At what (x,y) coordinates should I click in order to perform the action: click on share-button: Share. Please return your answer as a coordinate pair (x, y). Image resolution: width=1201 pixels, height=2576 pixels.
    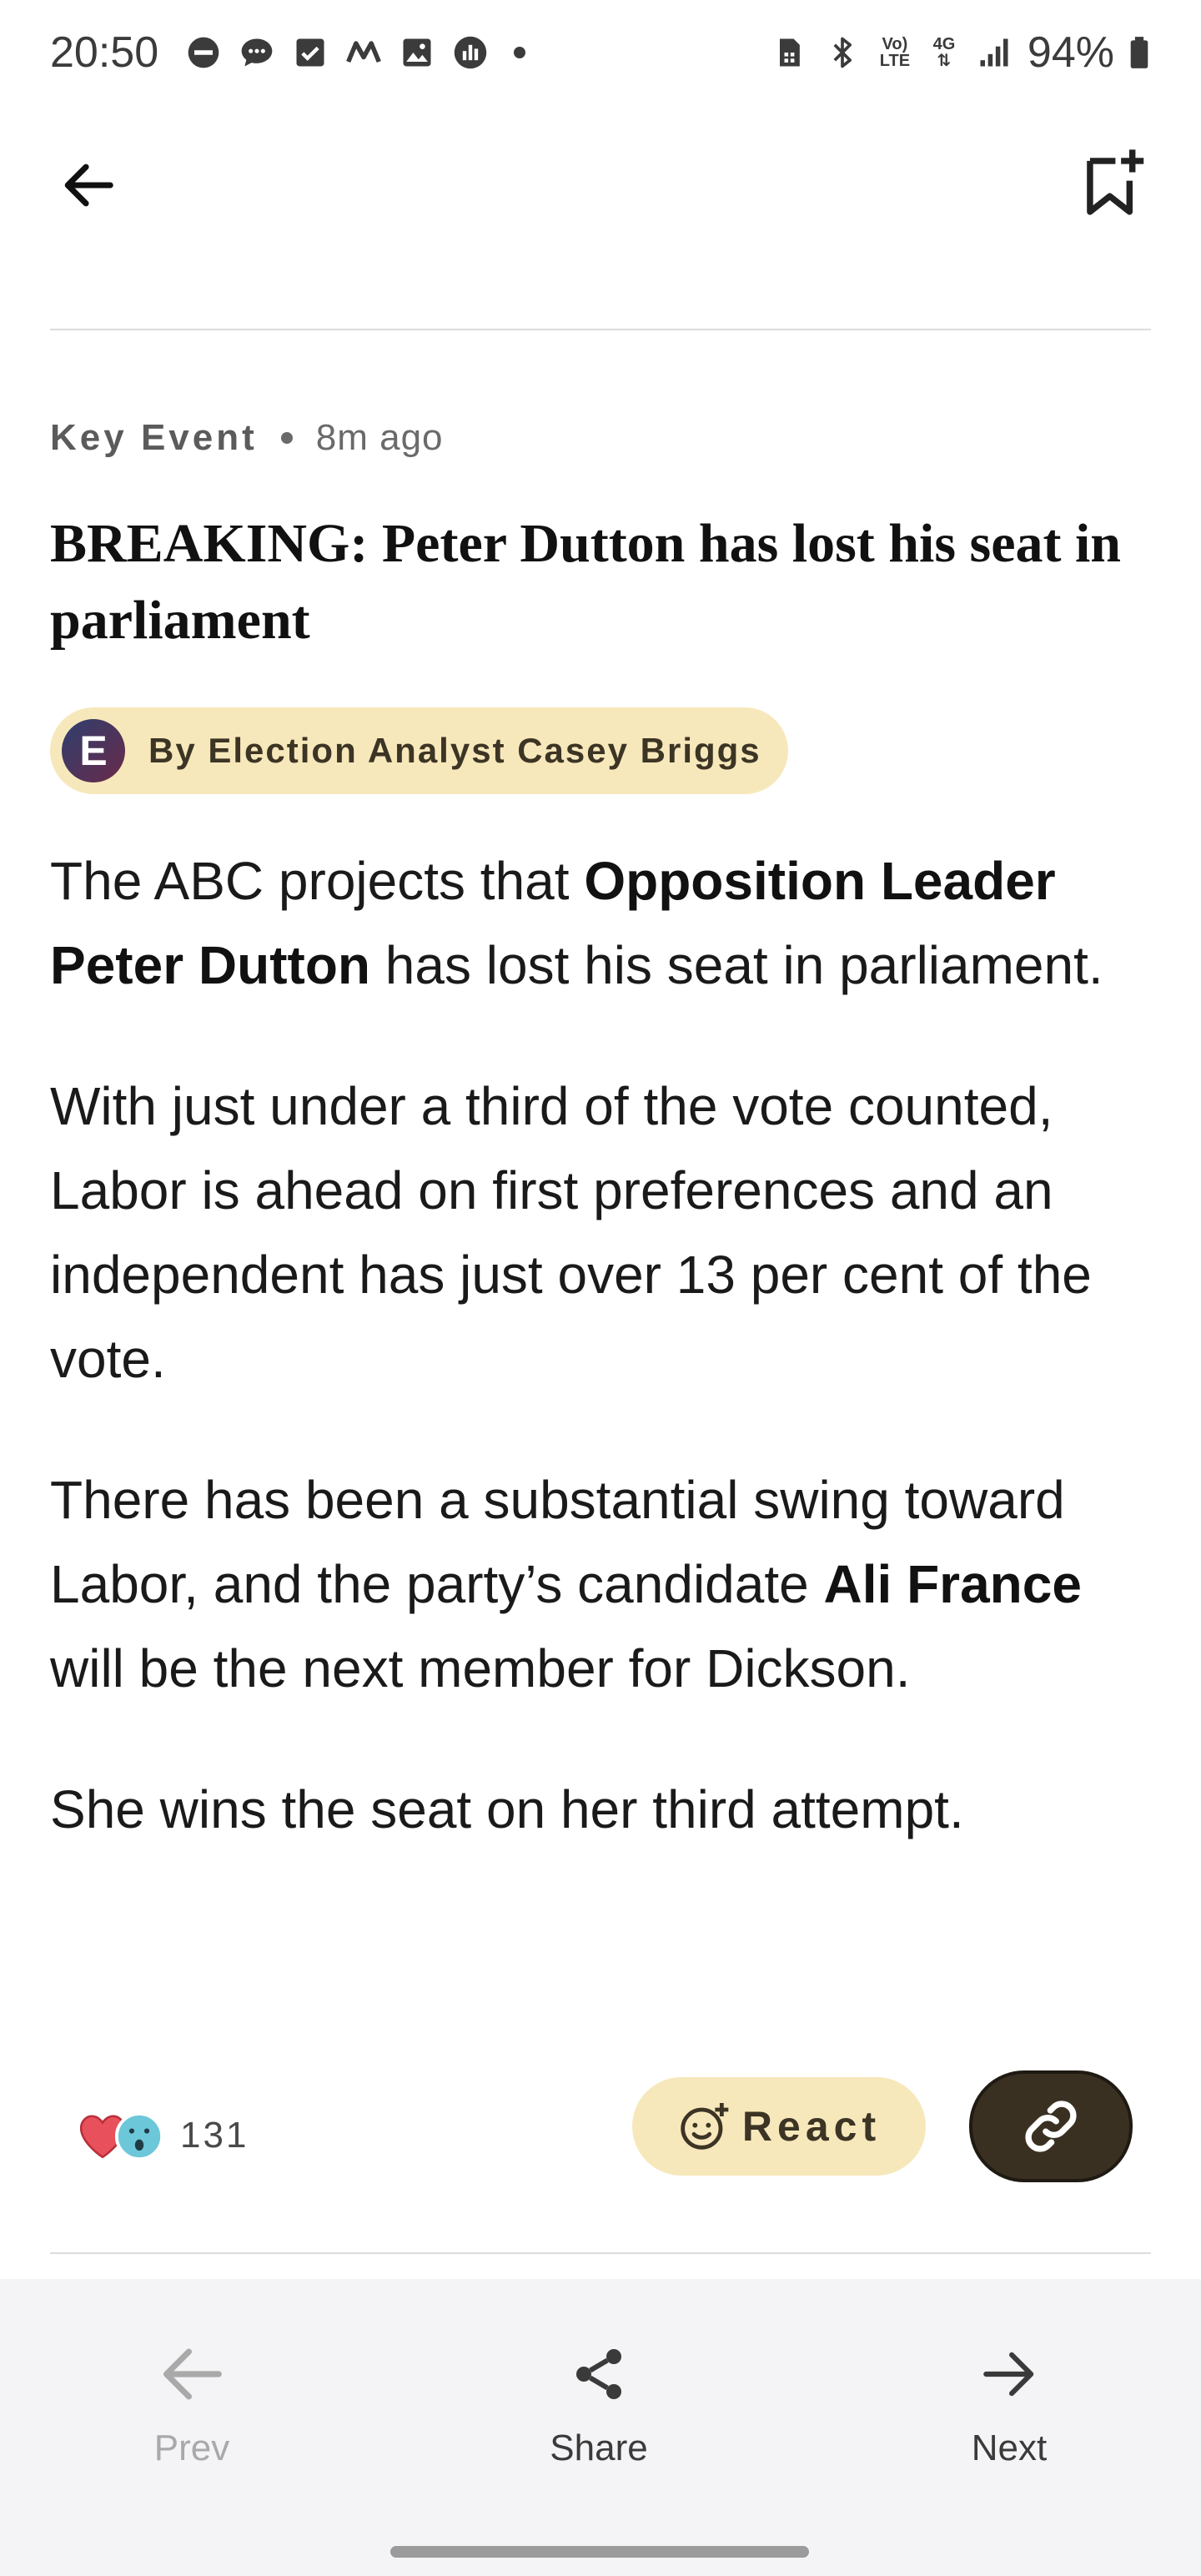
    Looking at the image, I should click on (599, 2400).